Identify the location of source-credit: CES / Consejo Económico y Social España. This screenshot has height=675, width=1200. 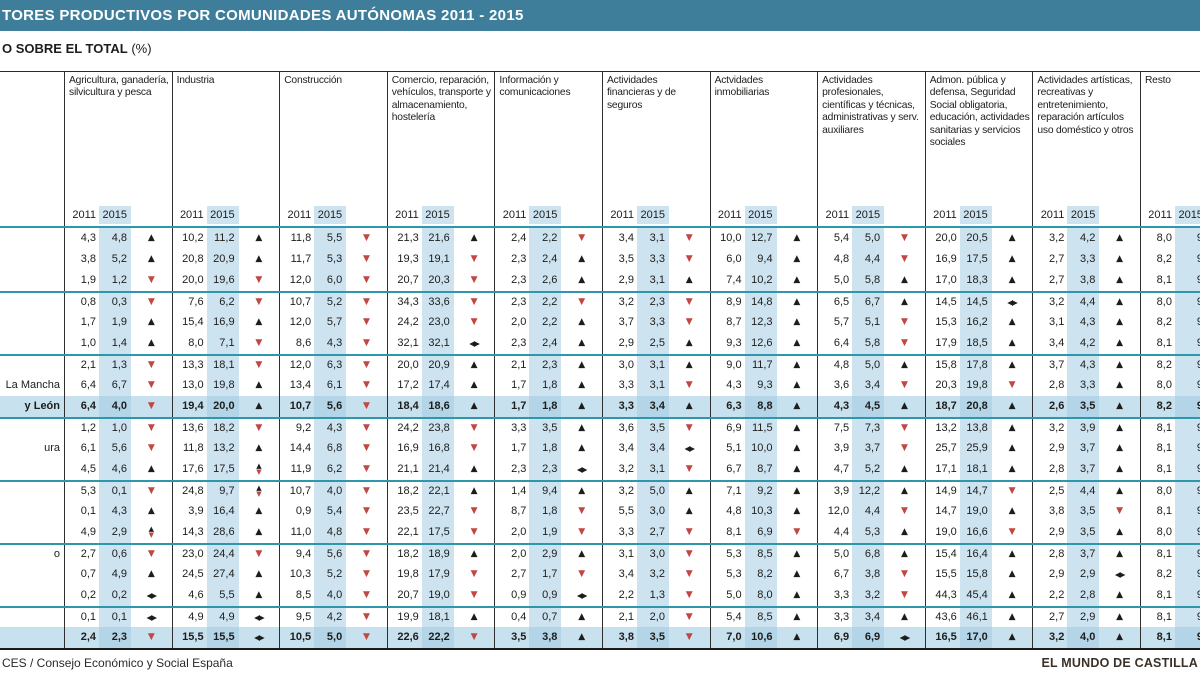
(117, 663).